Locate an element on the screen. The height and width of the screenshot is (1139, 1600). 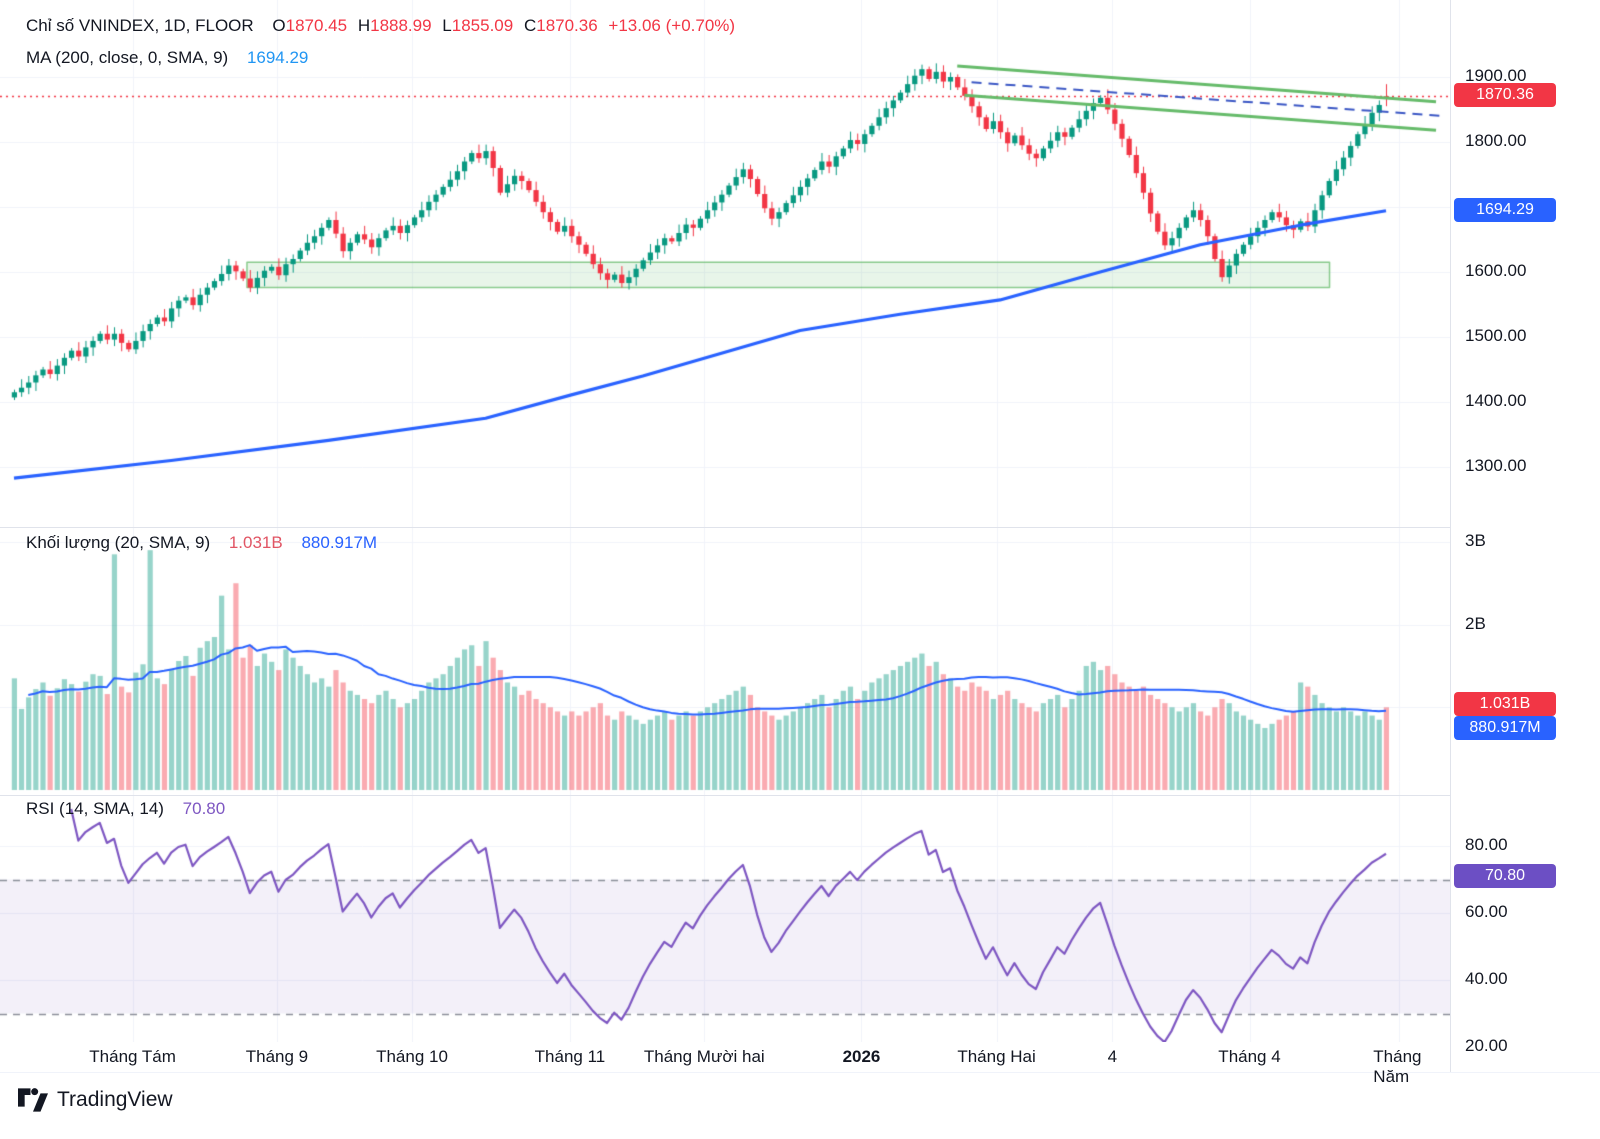
volume-legend: Khối lượng (20, SMA, 9) 1.031B 880.917M is located at coordinates (201, 543).